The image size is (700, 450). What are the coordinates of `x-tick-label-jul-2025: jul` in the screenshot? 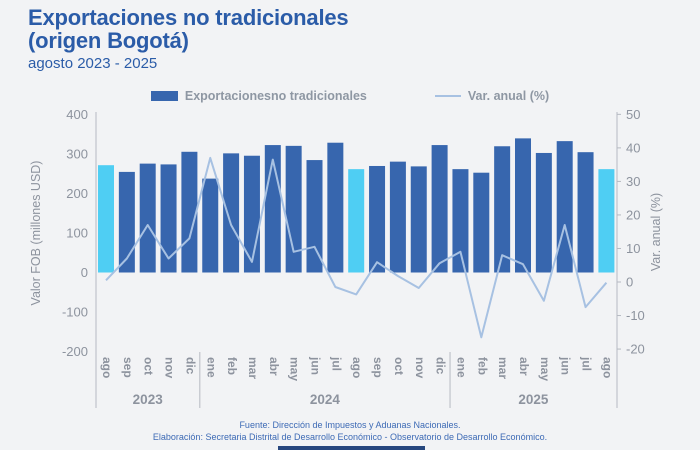 It's located at (587, 363).